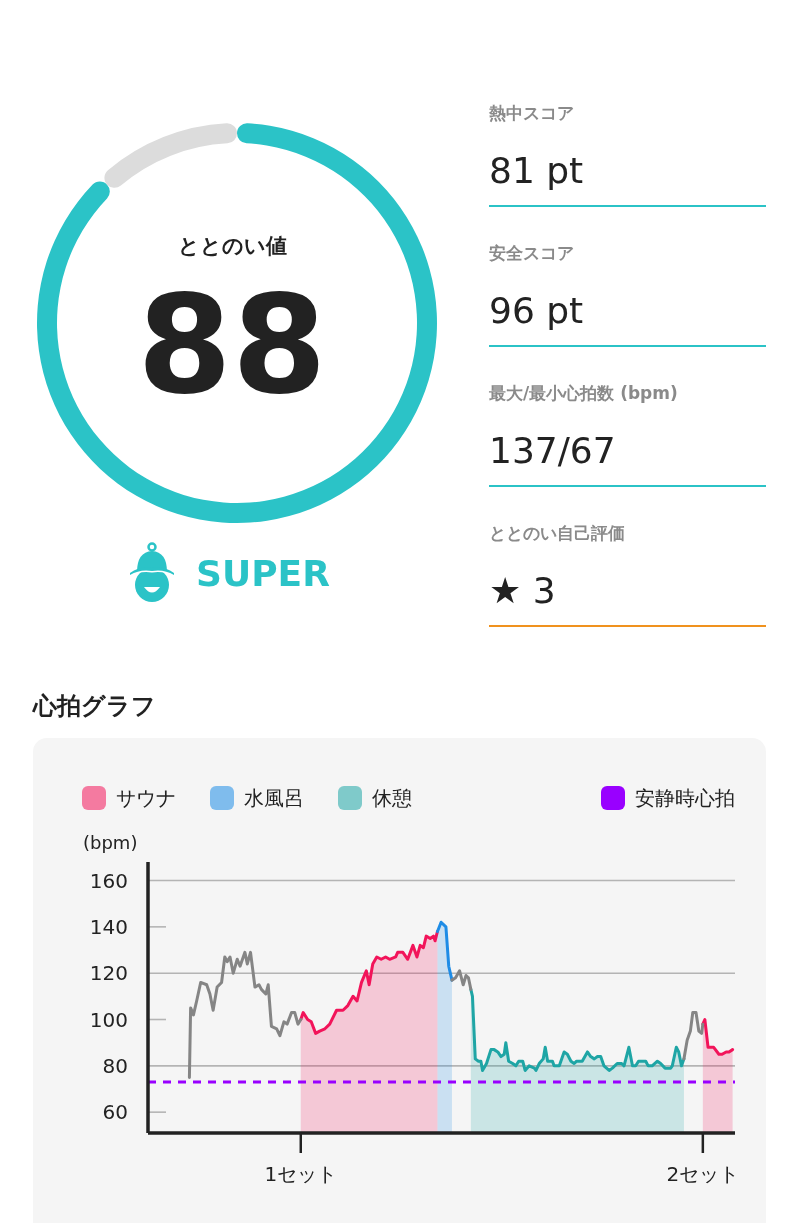 This screenshot has height=1223, width=800. I want to click on chart-title: 心拍グラフ, so click(94, 706).